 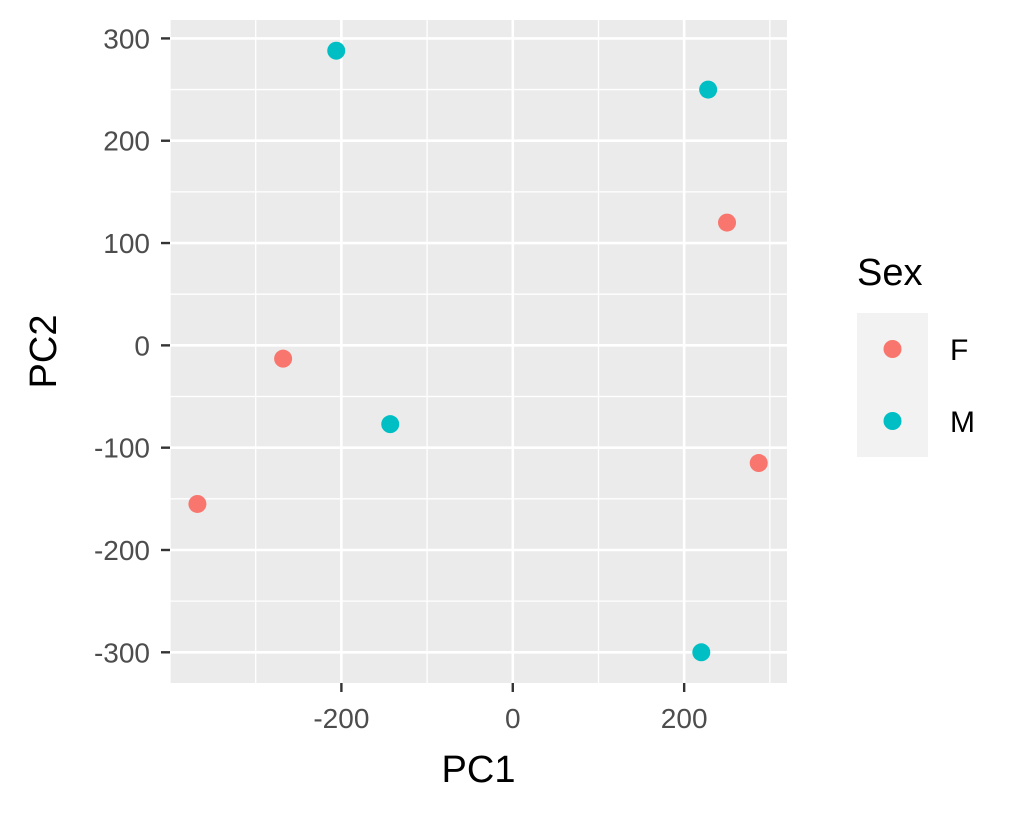 What do you see at coordinates (959, 350) in the screenshot?
I see `legend-label-F: F` at bounding box center [959, 350].